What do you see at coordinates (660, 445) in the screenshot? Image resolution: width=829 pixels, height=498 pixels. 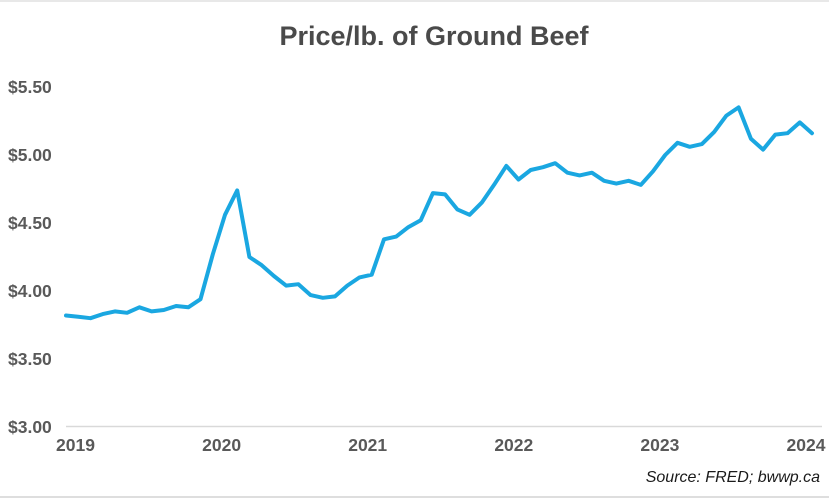 I see `x-tick-label: 2023` at bounding box center [660, 445].